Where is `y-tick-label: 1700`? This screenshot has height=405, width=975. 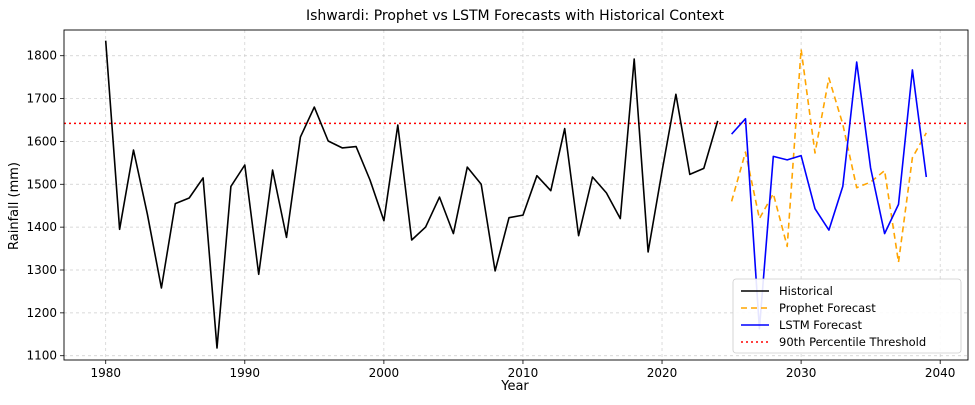
y-tick-label: 1700 is located at coordinates (41, 99).